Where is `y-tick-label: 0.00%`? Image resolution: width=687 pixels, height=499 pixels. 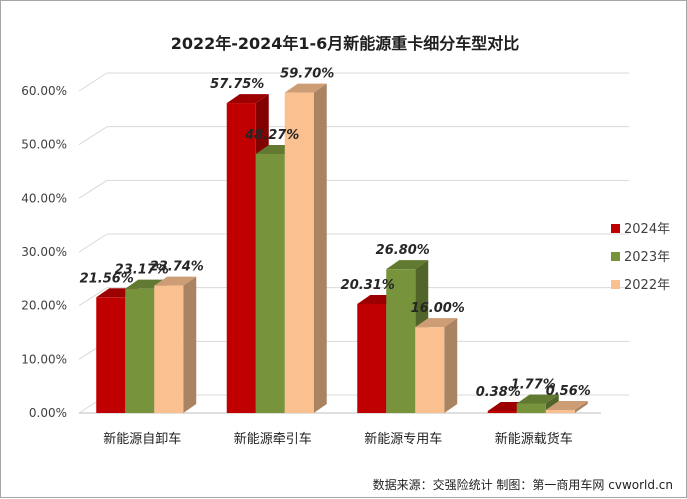 y-tick-label: 0.00% is located at coordinates (48, 413).